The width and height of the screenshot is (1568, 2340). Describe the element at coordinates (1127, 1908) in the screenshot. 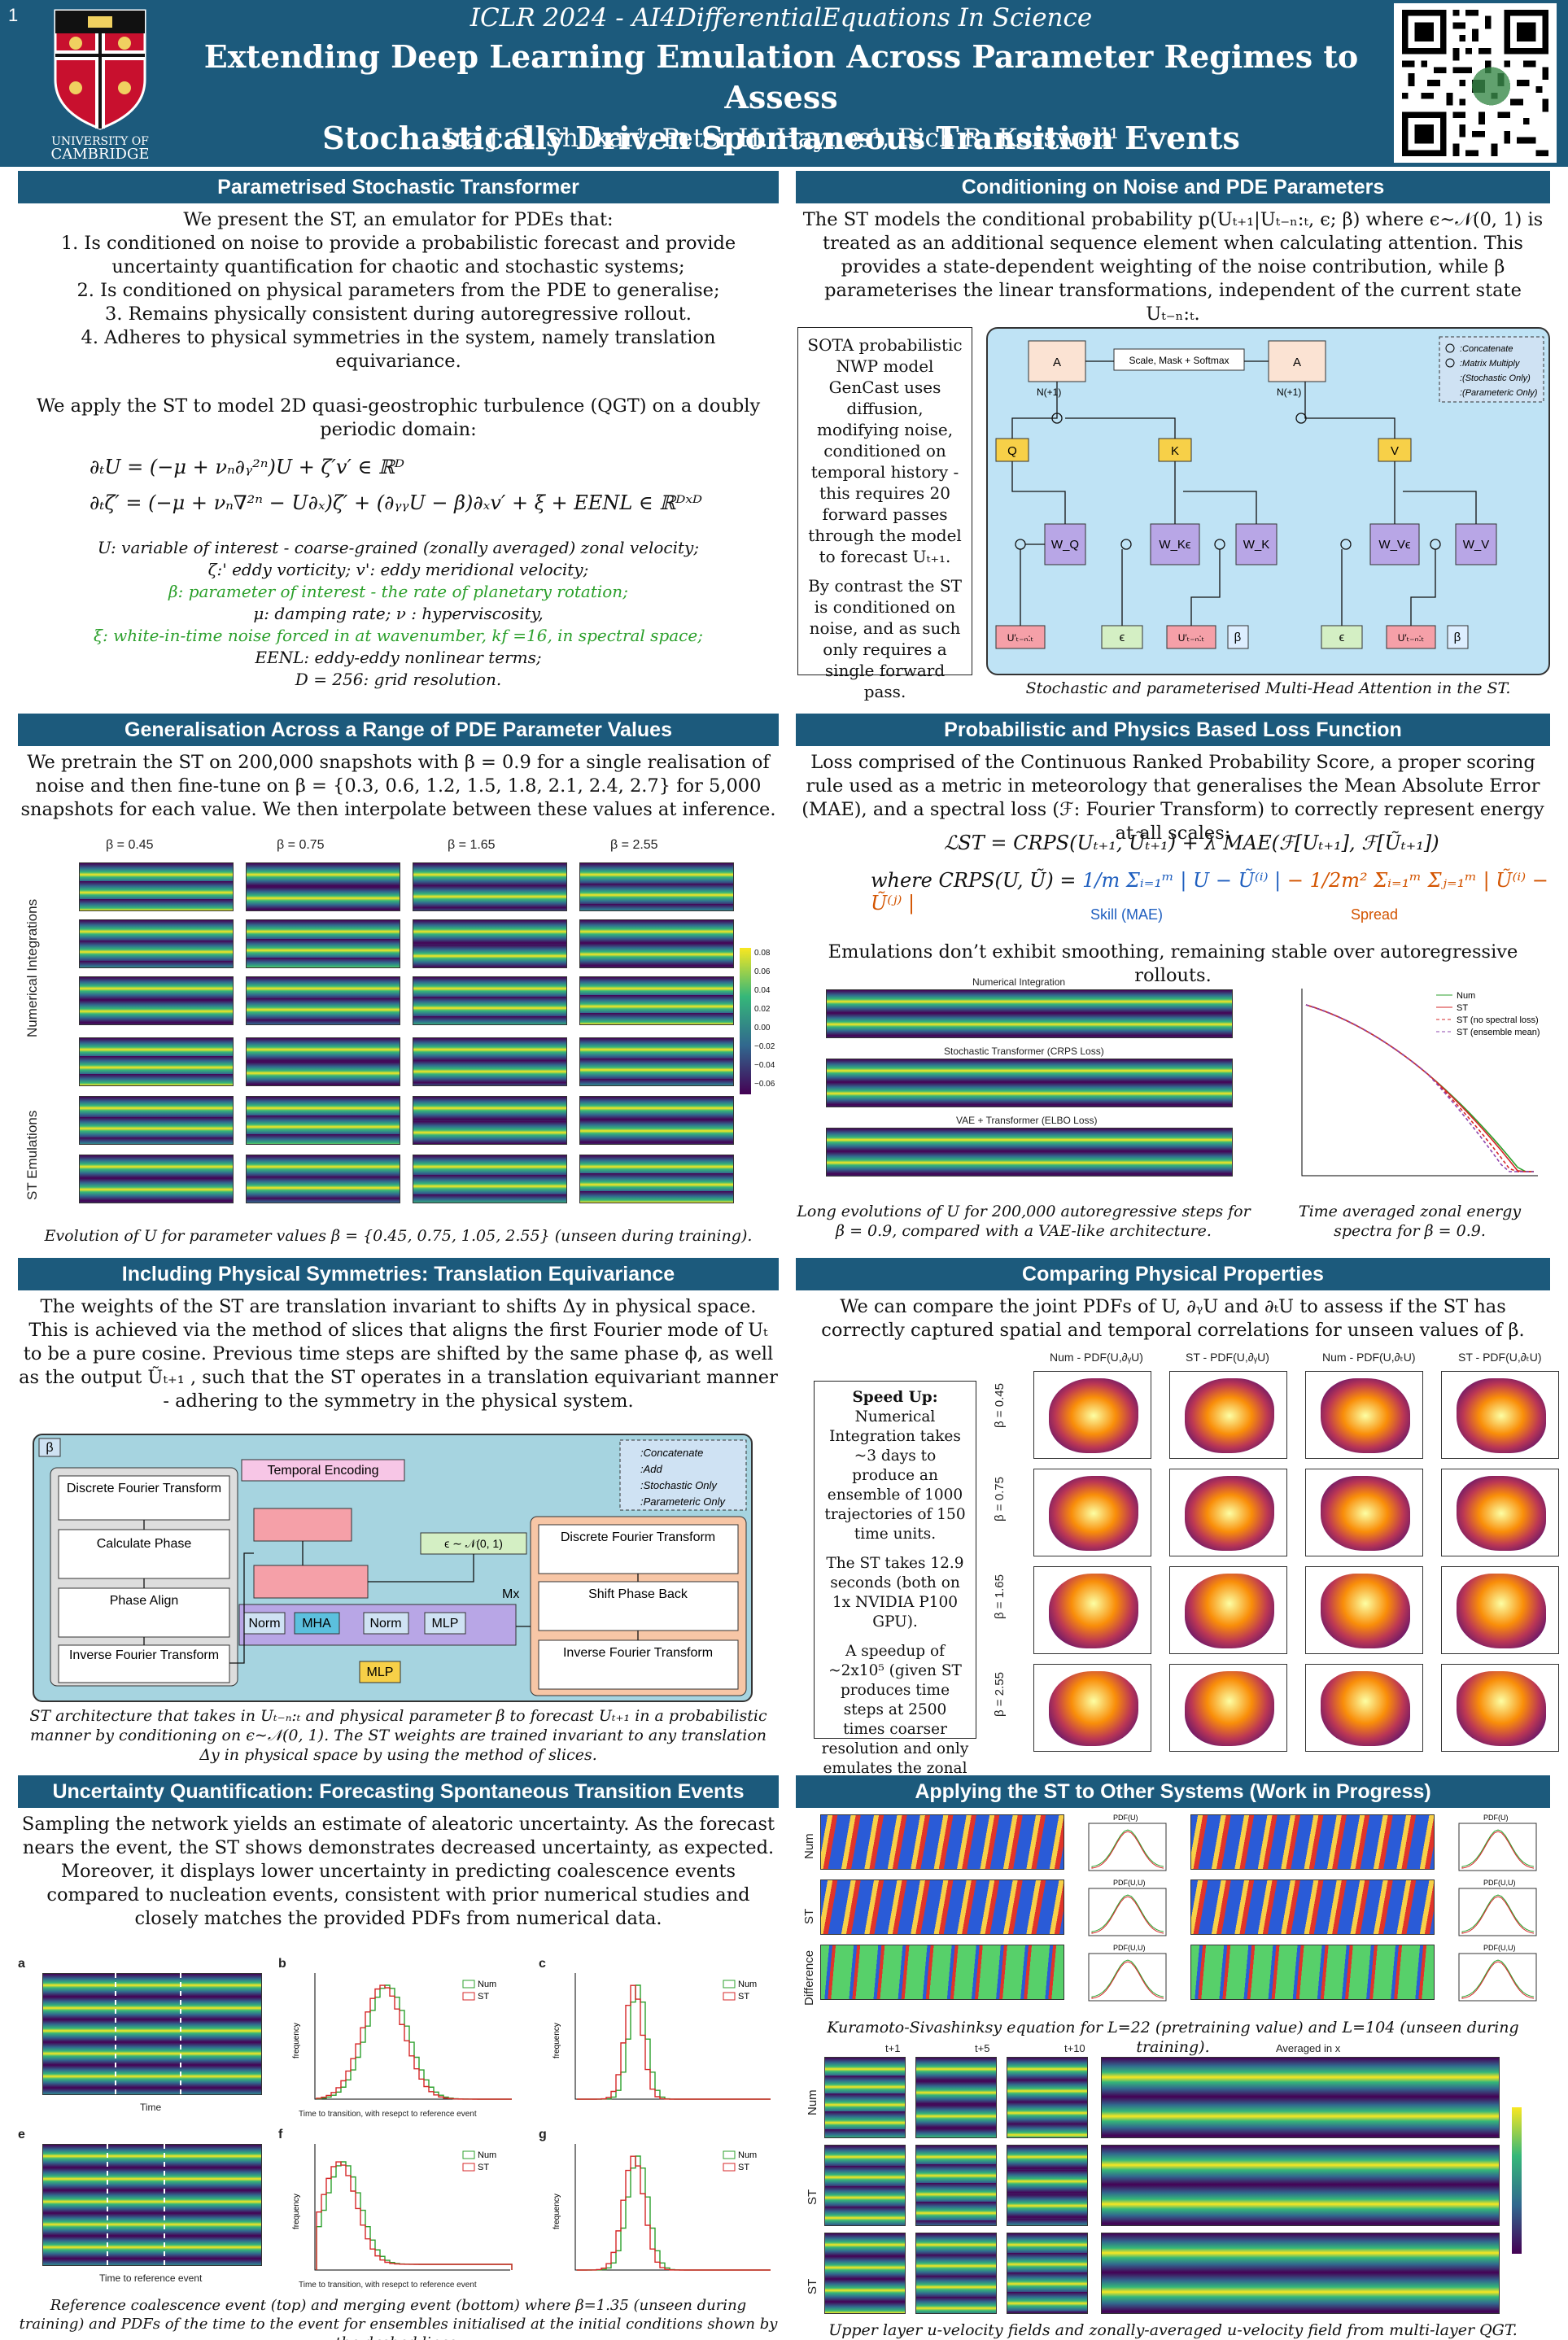

I see `ks-pdfs-left: PDF(U) PDF(U,U) PDF(U,U)` at that location.